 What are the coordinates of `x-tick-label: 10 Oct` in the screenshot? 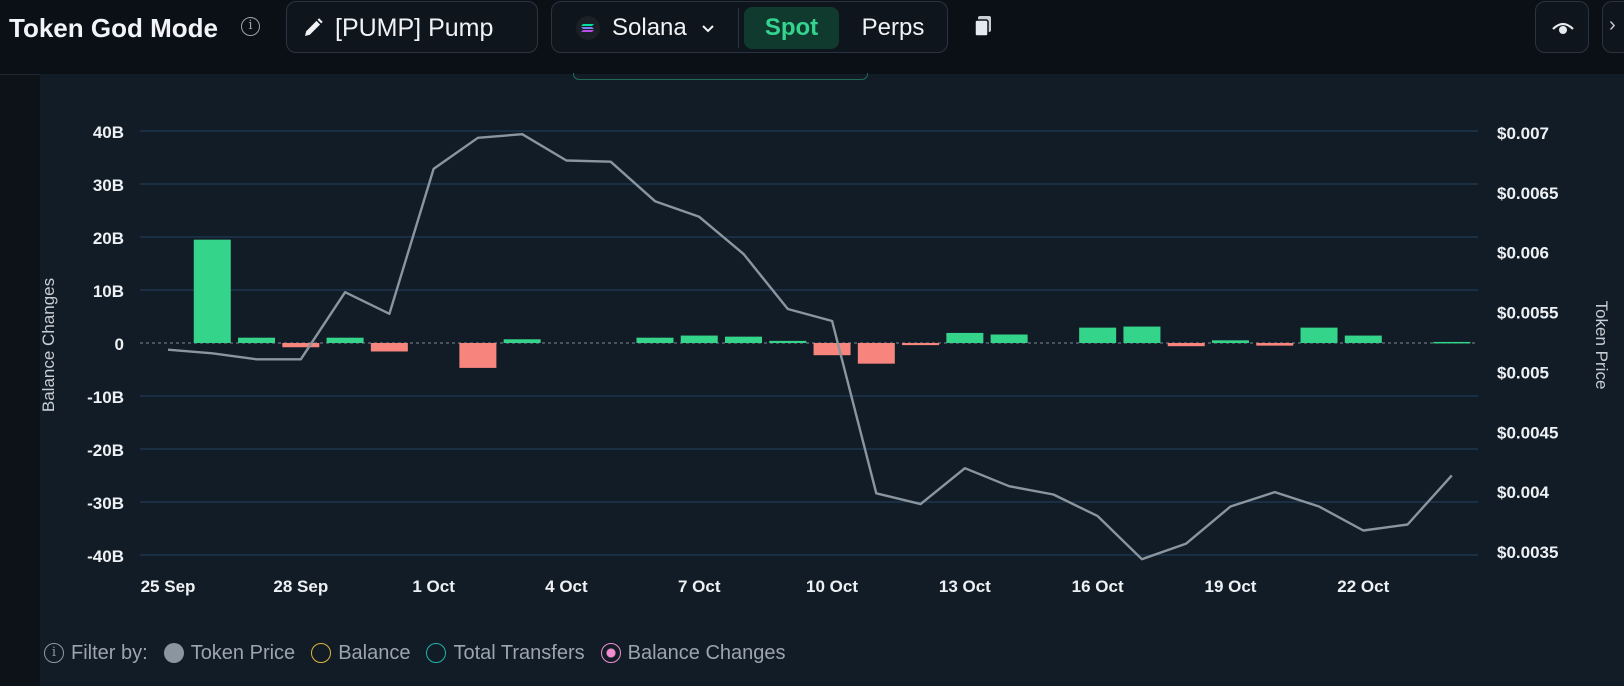 It's located at (832, 586).